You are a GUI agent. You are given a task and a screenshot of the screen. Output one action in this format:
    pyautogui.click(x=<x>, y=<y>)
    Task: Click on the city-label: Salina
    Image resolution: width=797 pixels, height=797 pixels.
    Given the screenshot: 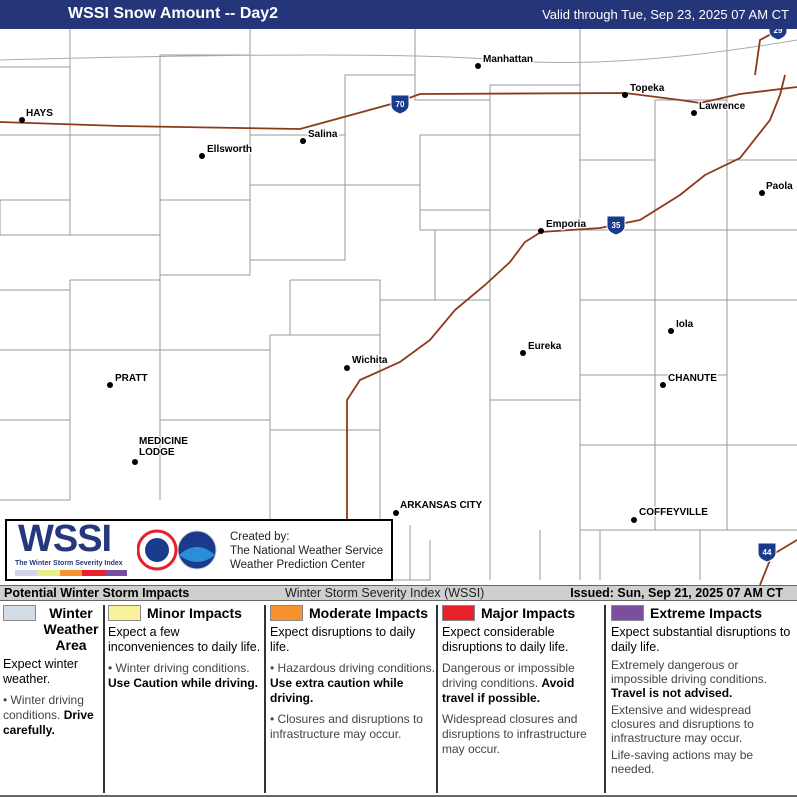 What is the action you would take?
    pyautogui.click(x=323, y=134)
    